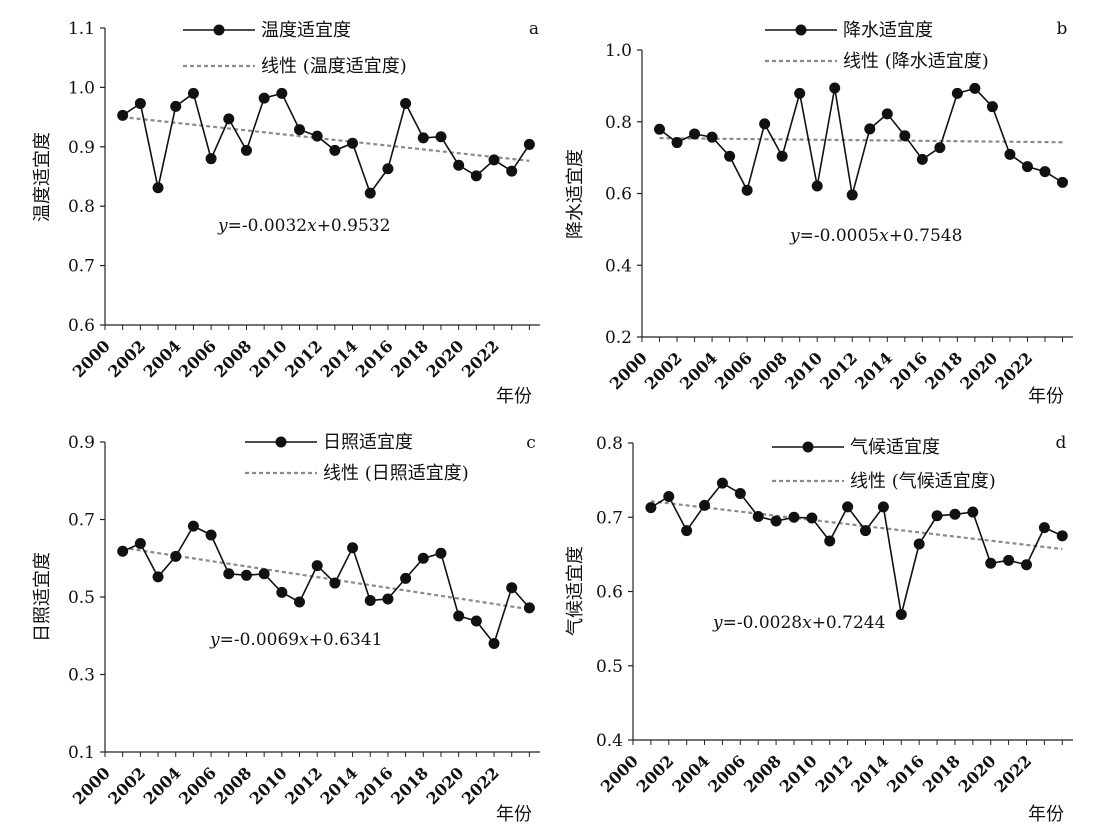 The width and height of the screenshot is (1096, 833). I want to click on legend-point-marker, so click(219, 30).